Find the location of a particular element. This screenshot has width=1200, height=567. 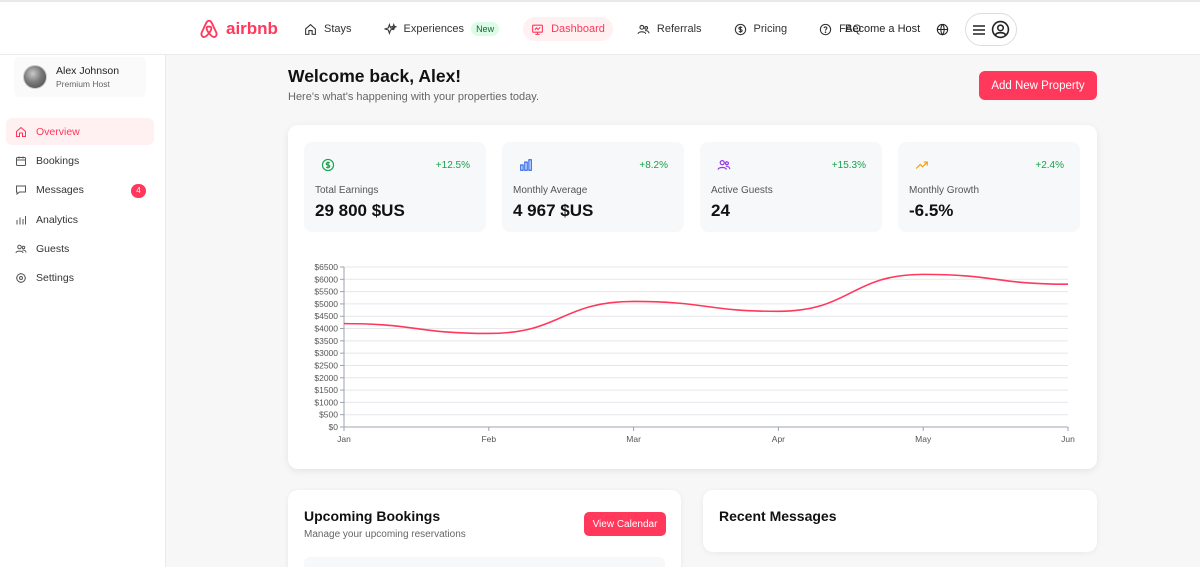

nav-pricing: Pricing is located at coordinates (761, 29).